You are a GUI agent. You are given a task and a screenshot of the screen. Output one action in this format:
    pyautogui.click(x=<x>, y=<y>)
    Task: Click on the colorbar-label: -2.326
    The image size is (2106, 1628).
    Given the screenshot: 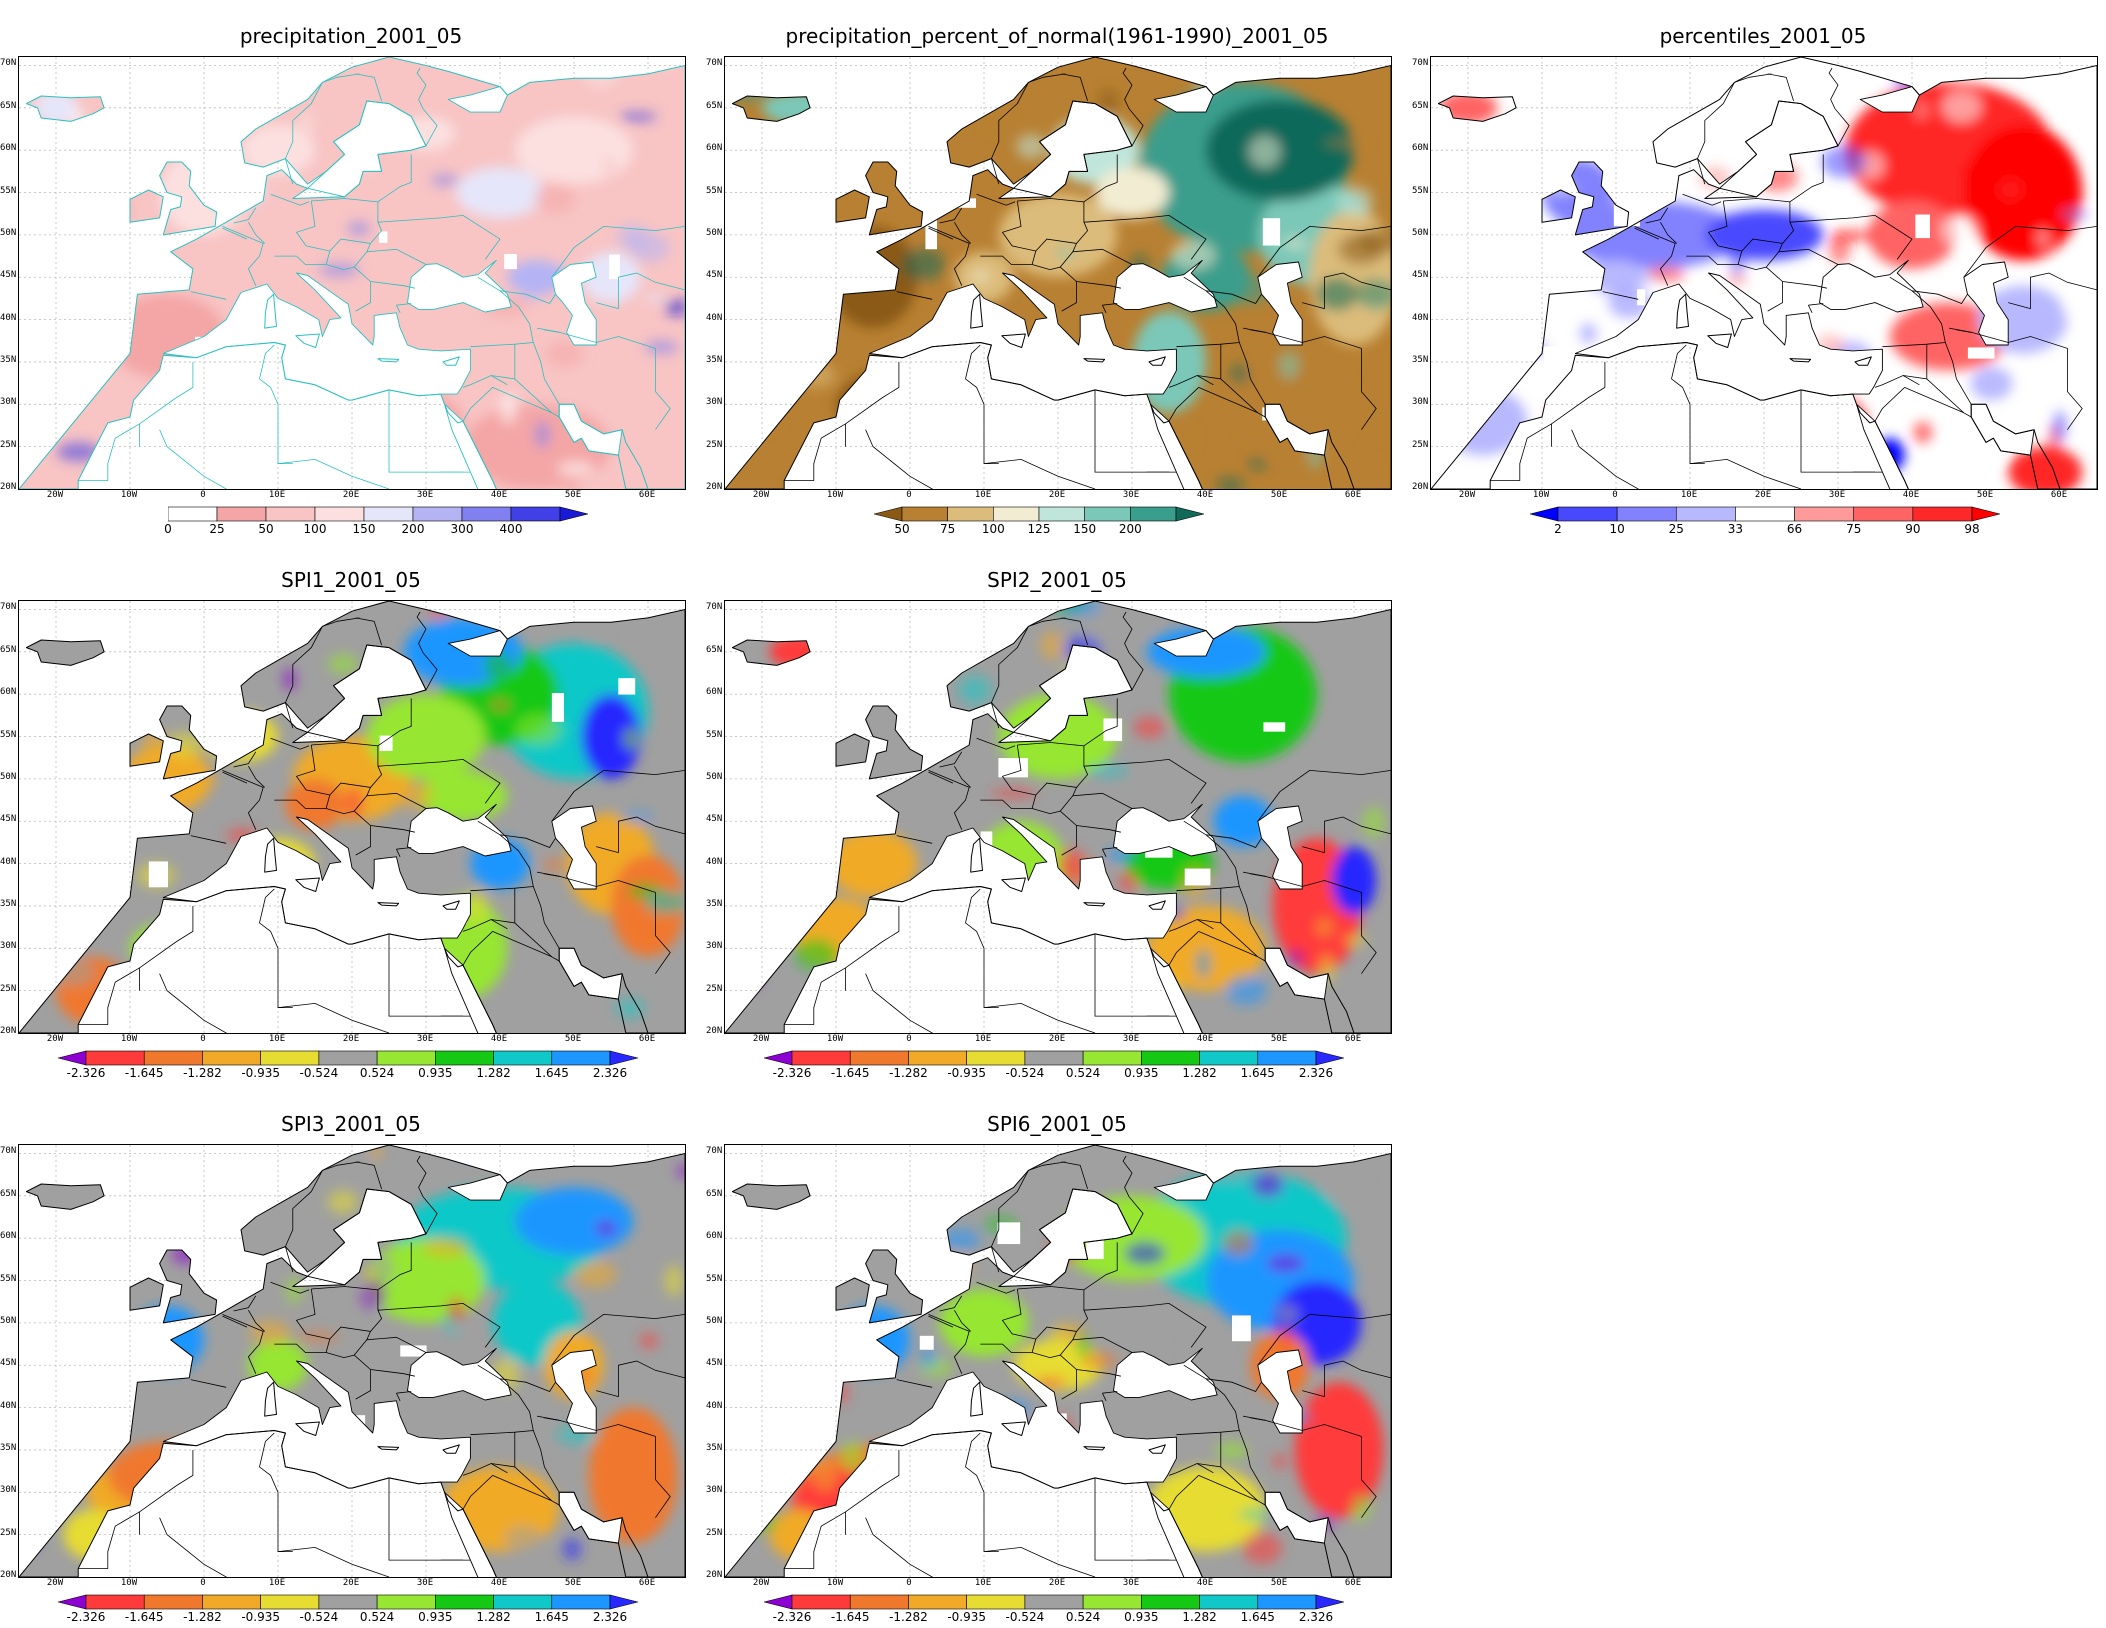 What is the action you would take?
    pyautogui.click(x=792, y=1617)
    